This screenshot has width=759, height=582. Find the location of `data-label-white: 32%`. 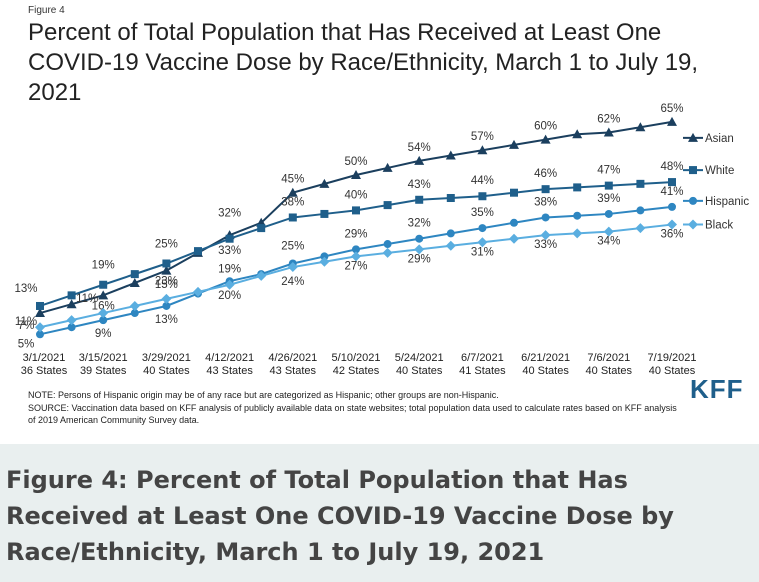

data-label-white: 32% is located at coordinates (229, 214).